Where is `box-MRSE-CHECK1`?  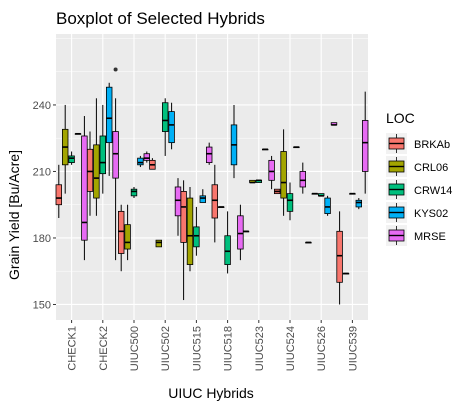
box-MRSE-CHECK1 is located at coordinates (84, 188).